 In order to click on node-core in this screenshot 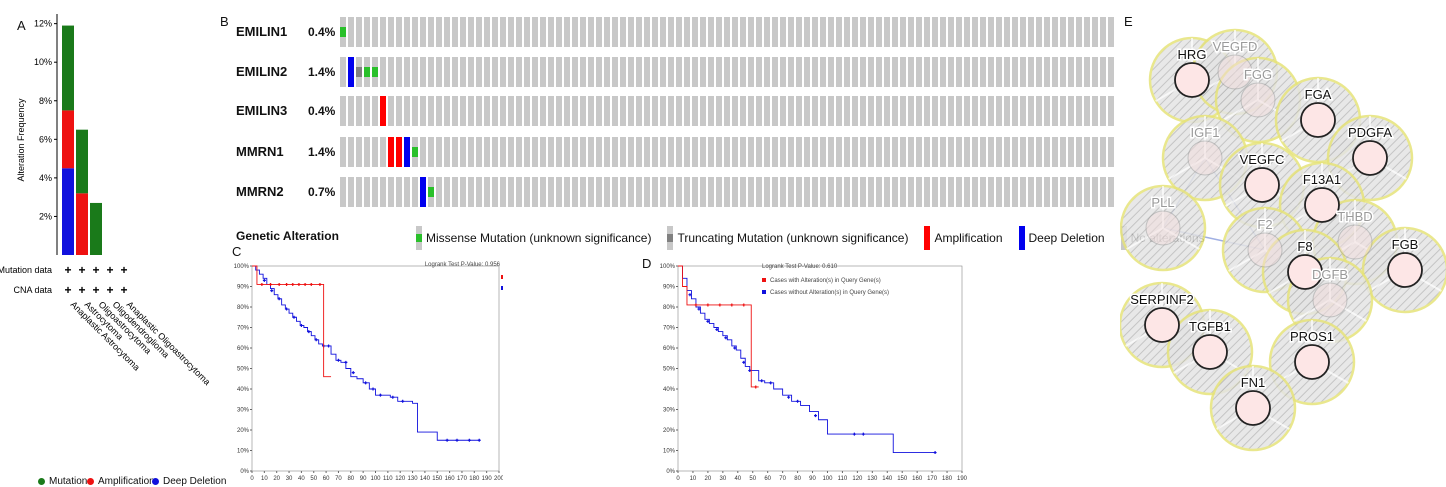, I will do `click(1253, 408)`.